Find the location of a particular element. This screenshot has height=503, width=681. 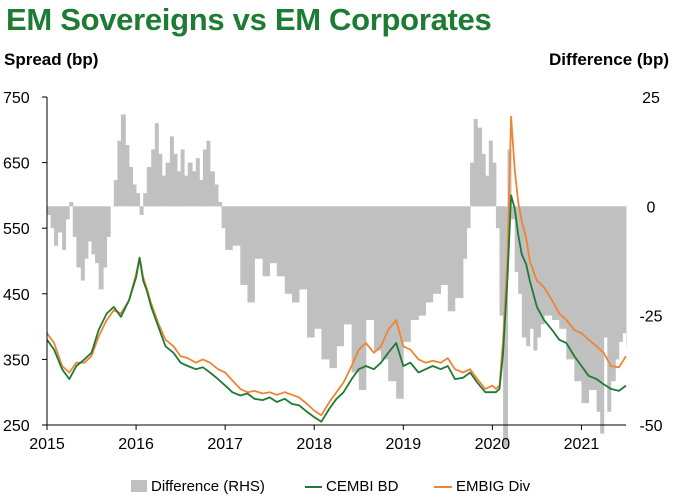

right-tick-label: 25 is located at coordinates (651, 98).